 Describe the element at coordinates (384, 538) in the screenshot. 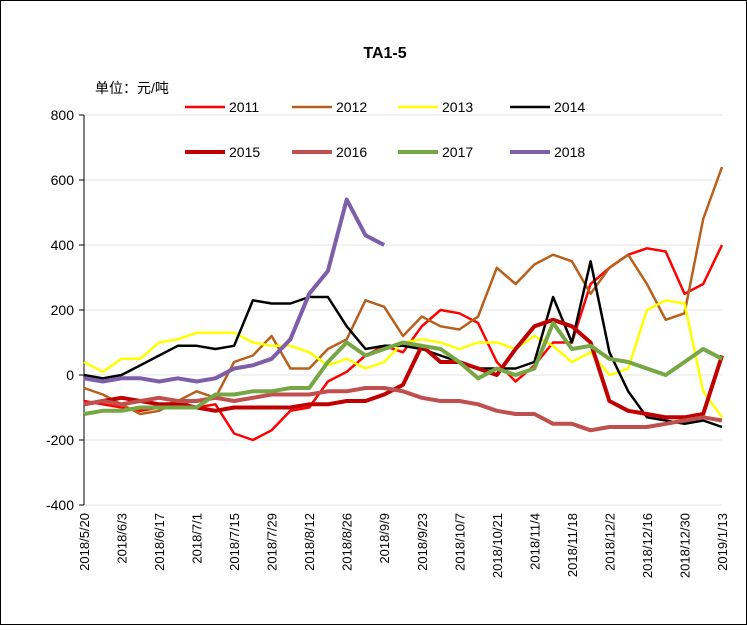

I see `x-tick-label: 2018/9/9` at that location.